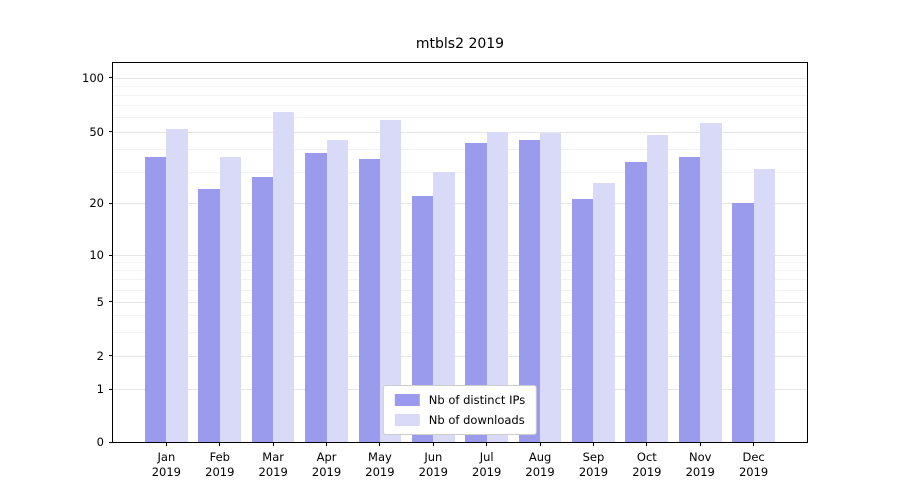  I want to click on x-tick-label: Nov 2019, so click(700, 465).